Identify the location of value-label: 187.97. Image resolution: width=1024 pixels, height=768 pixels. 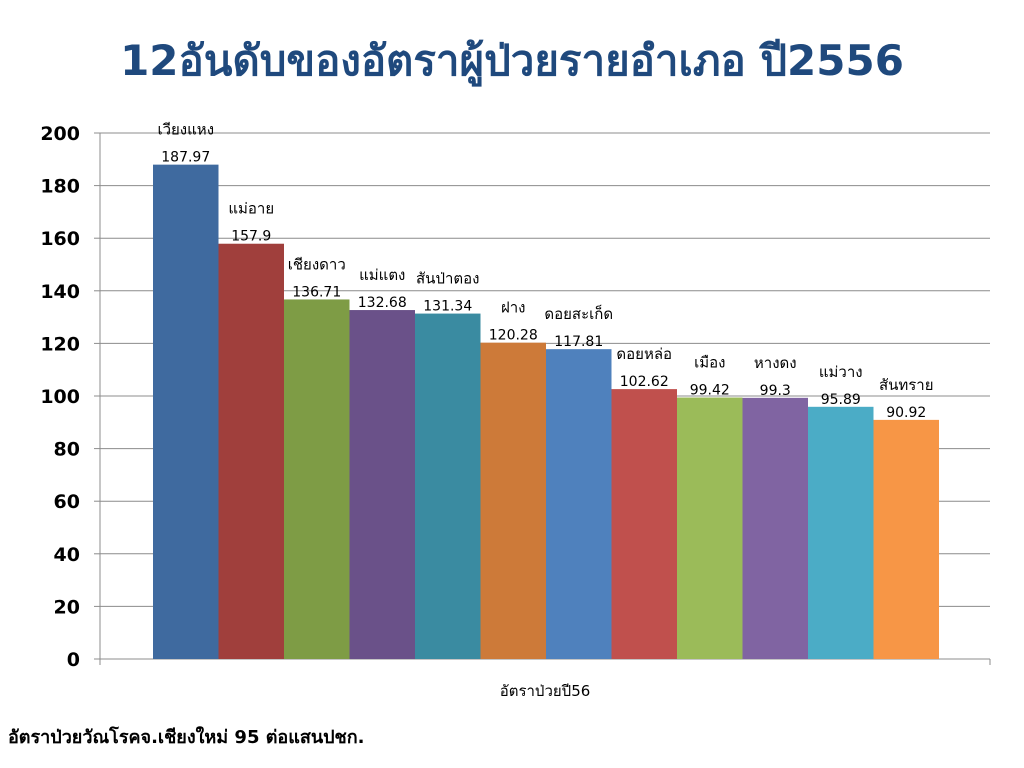
(185, 158).